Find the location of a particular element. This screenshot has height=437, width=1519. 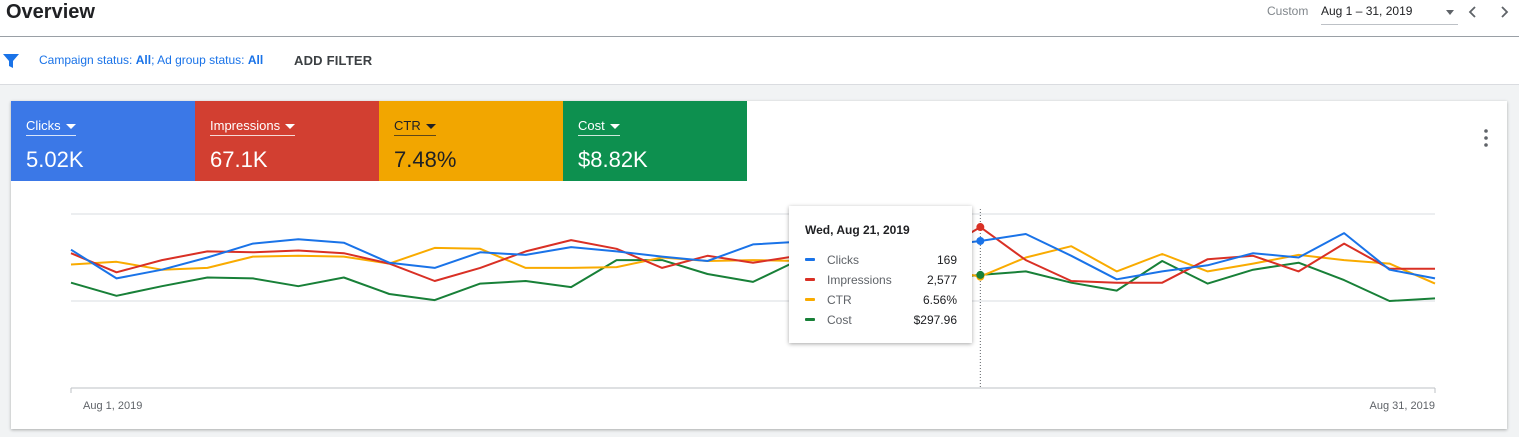

adgroup-status-value: All is located at coordinates (255, 60).